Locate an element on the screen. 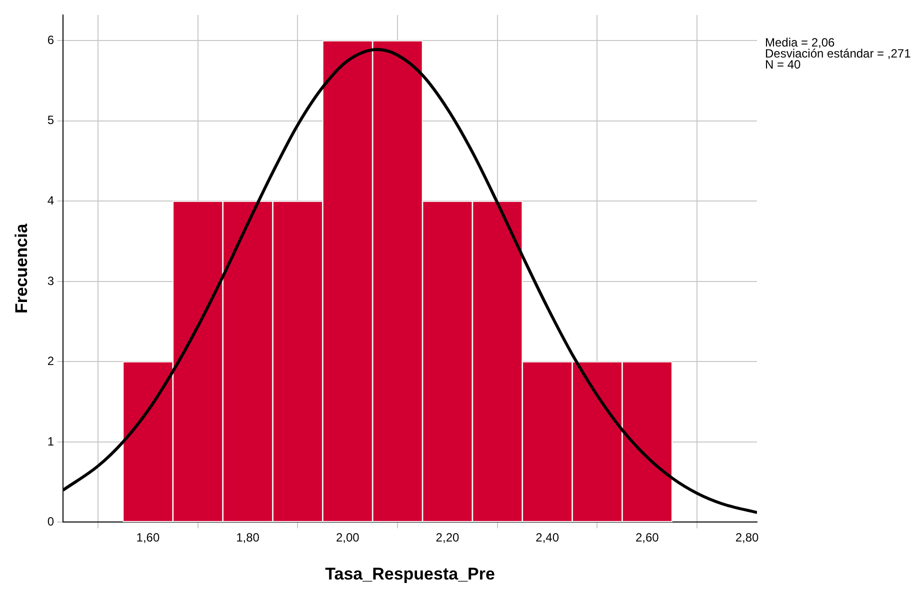 The image size is (922, 593). x-tick-label: 2,60 is located at coordinates (647, 537).